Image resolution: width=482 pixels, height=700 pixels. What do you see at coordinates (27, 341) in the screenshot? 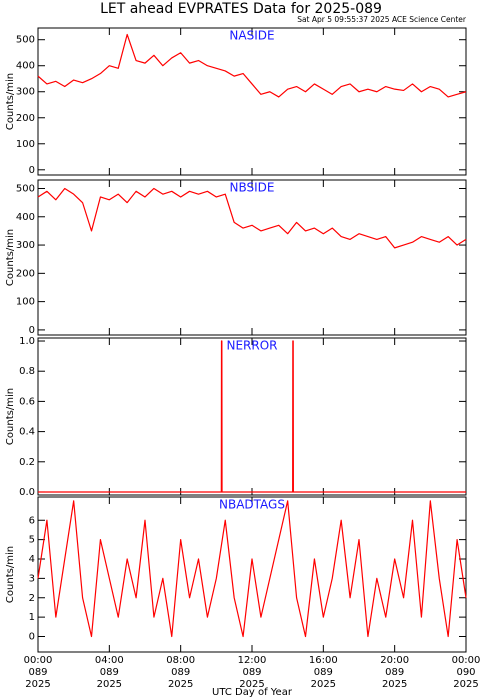
I see `y-tick-label: 1.0` at bounding box center [27, 341].